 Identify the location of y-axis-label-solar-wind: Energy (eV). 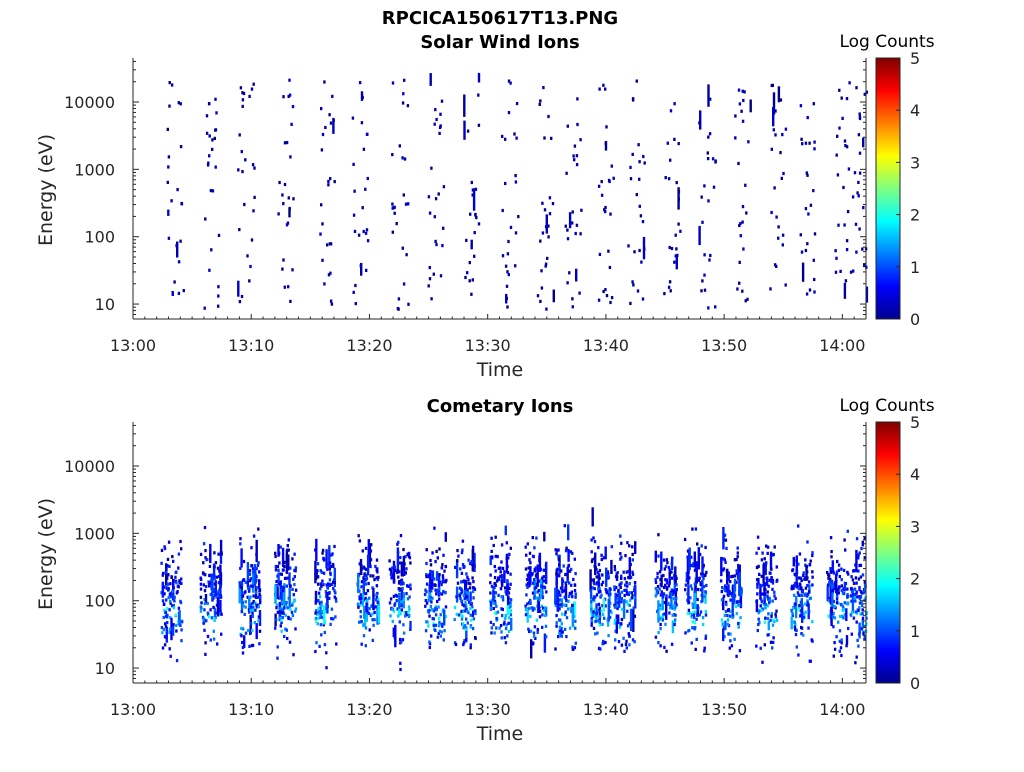
(46, 190).